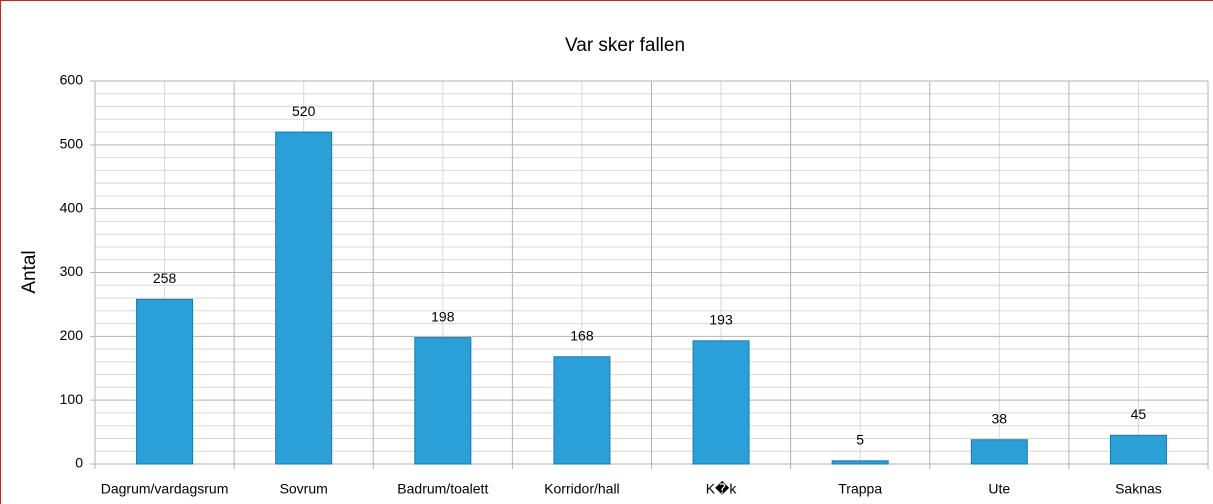 This screenshot has width=1213, height=504. I want to click on data-label: 193, so click(721, 320).